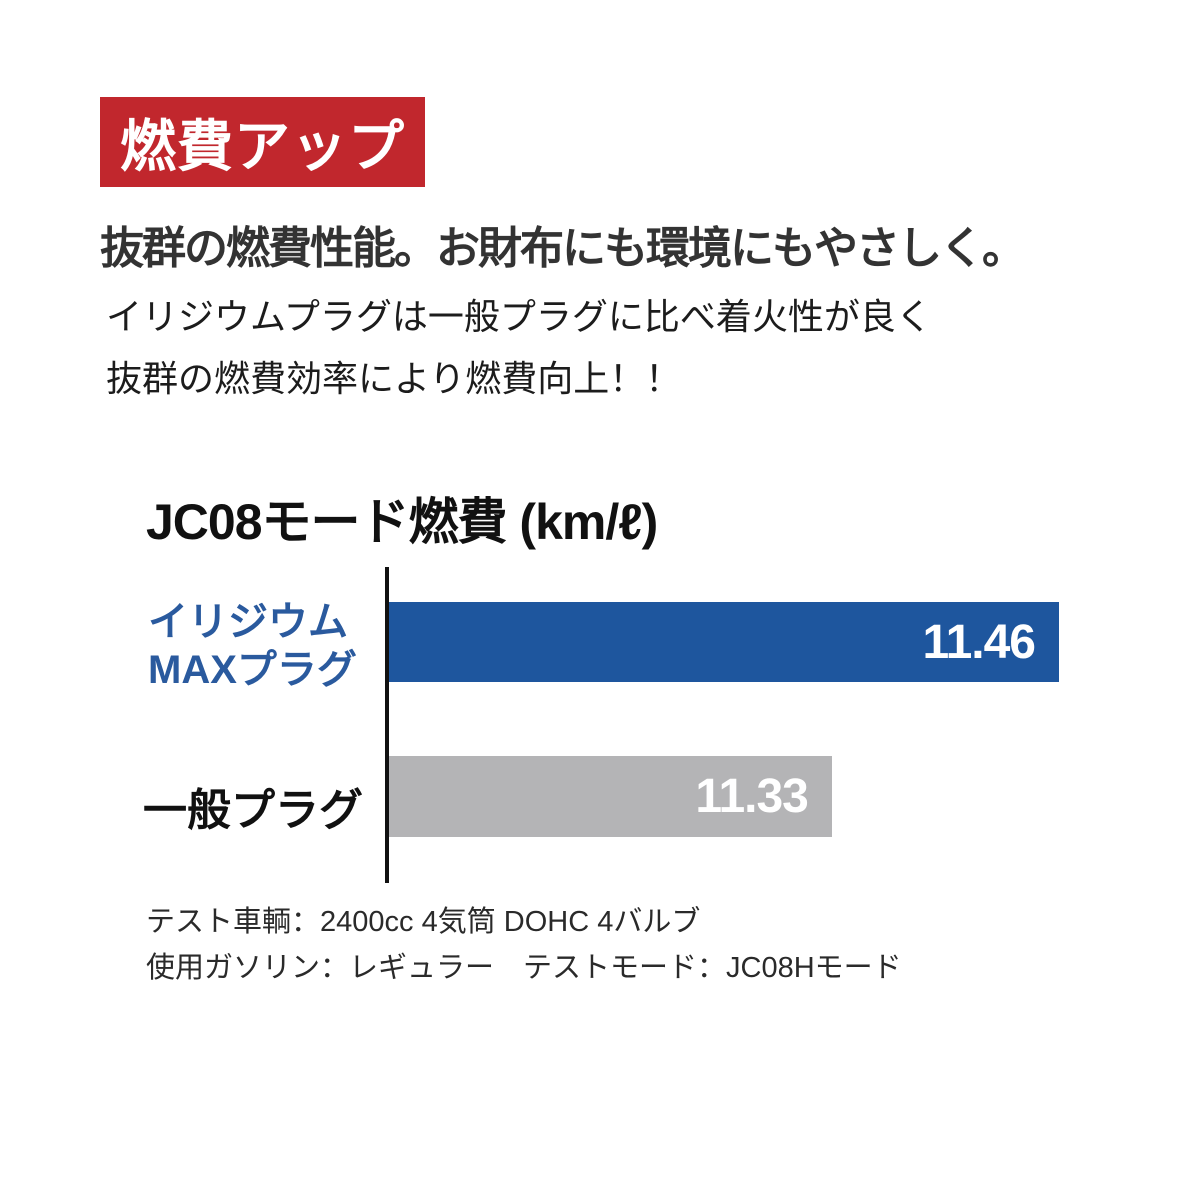 This screenshot has width=1200, height=1200. I want to click on chart-title: JC08モード燃費 (km/ℓ), so click(402, 522).